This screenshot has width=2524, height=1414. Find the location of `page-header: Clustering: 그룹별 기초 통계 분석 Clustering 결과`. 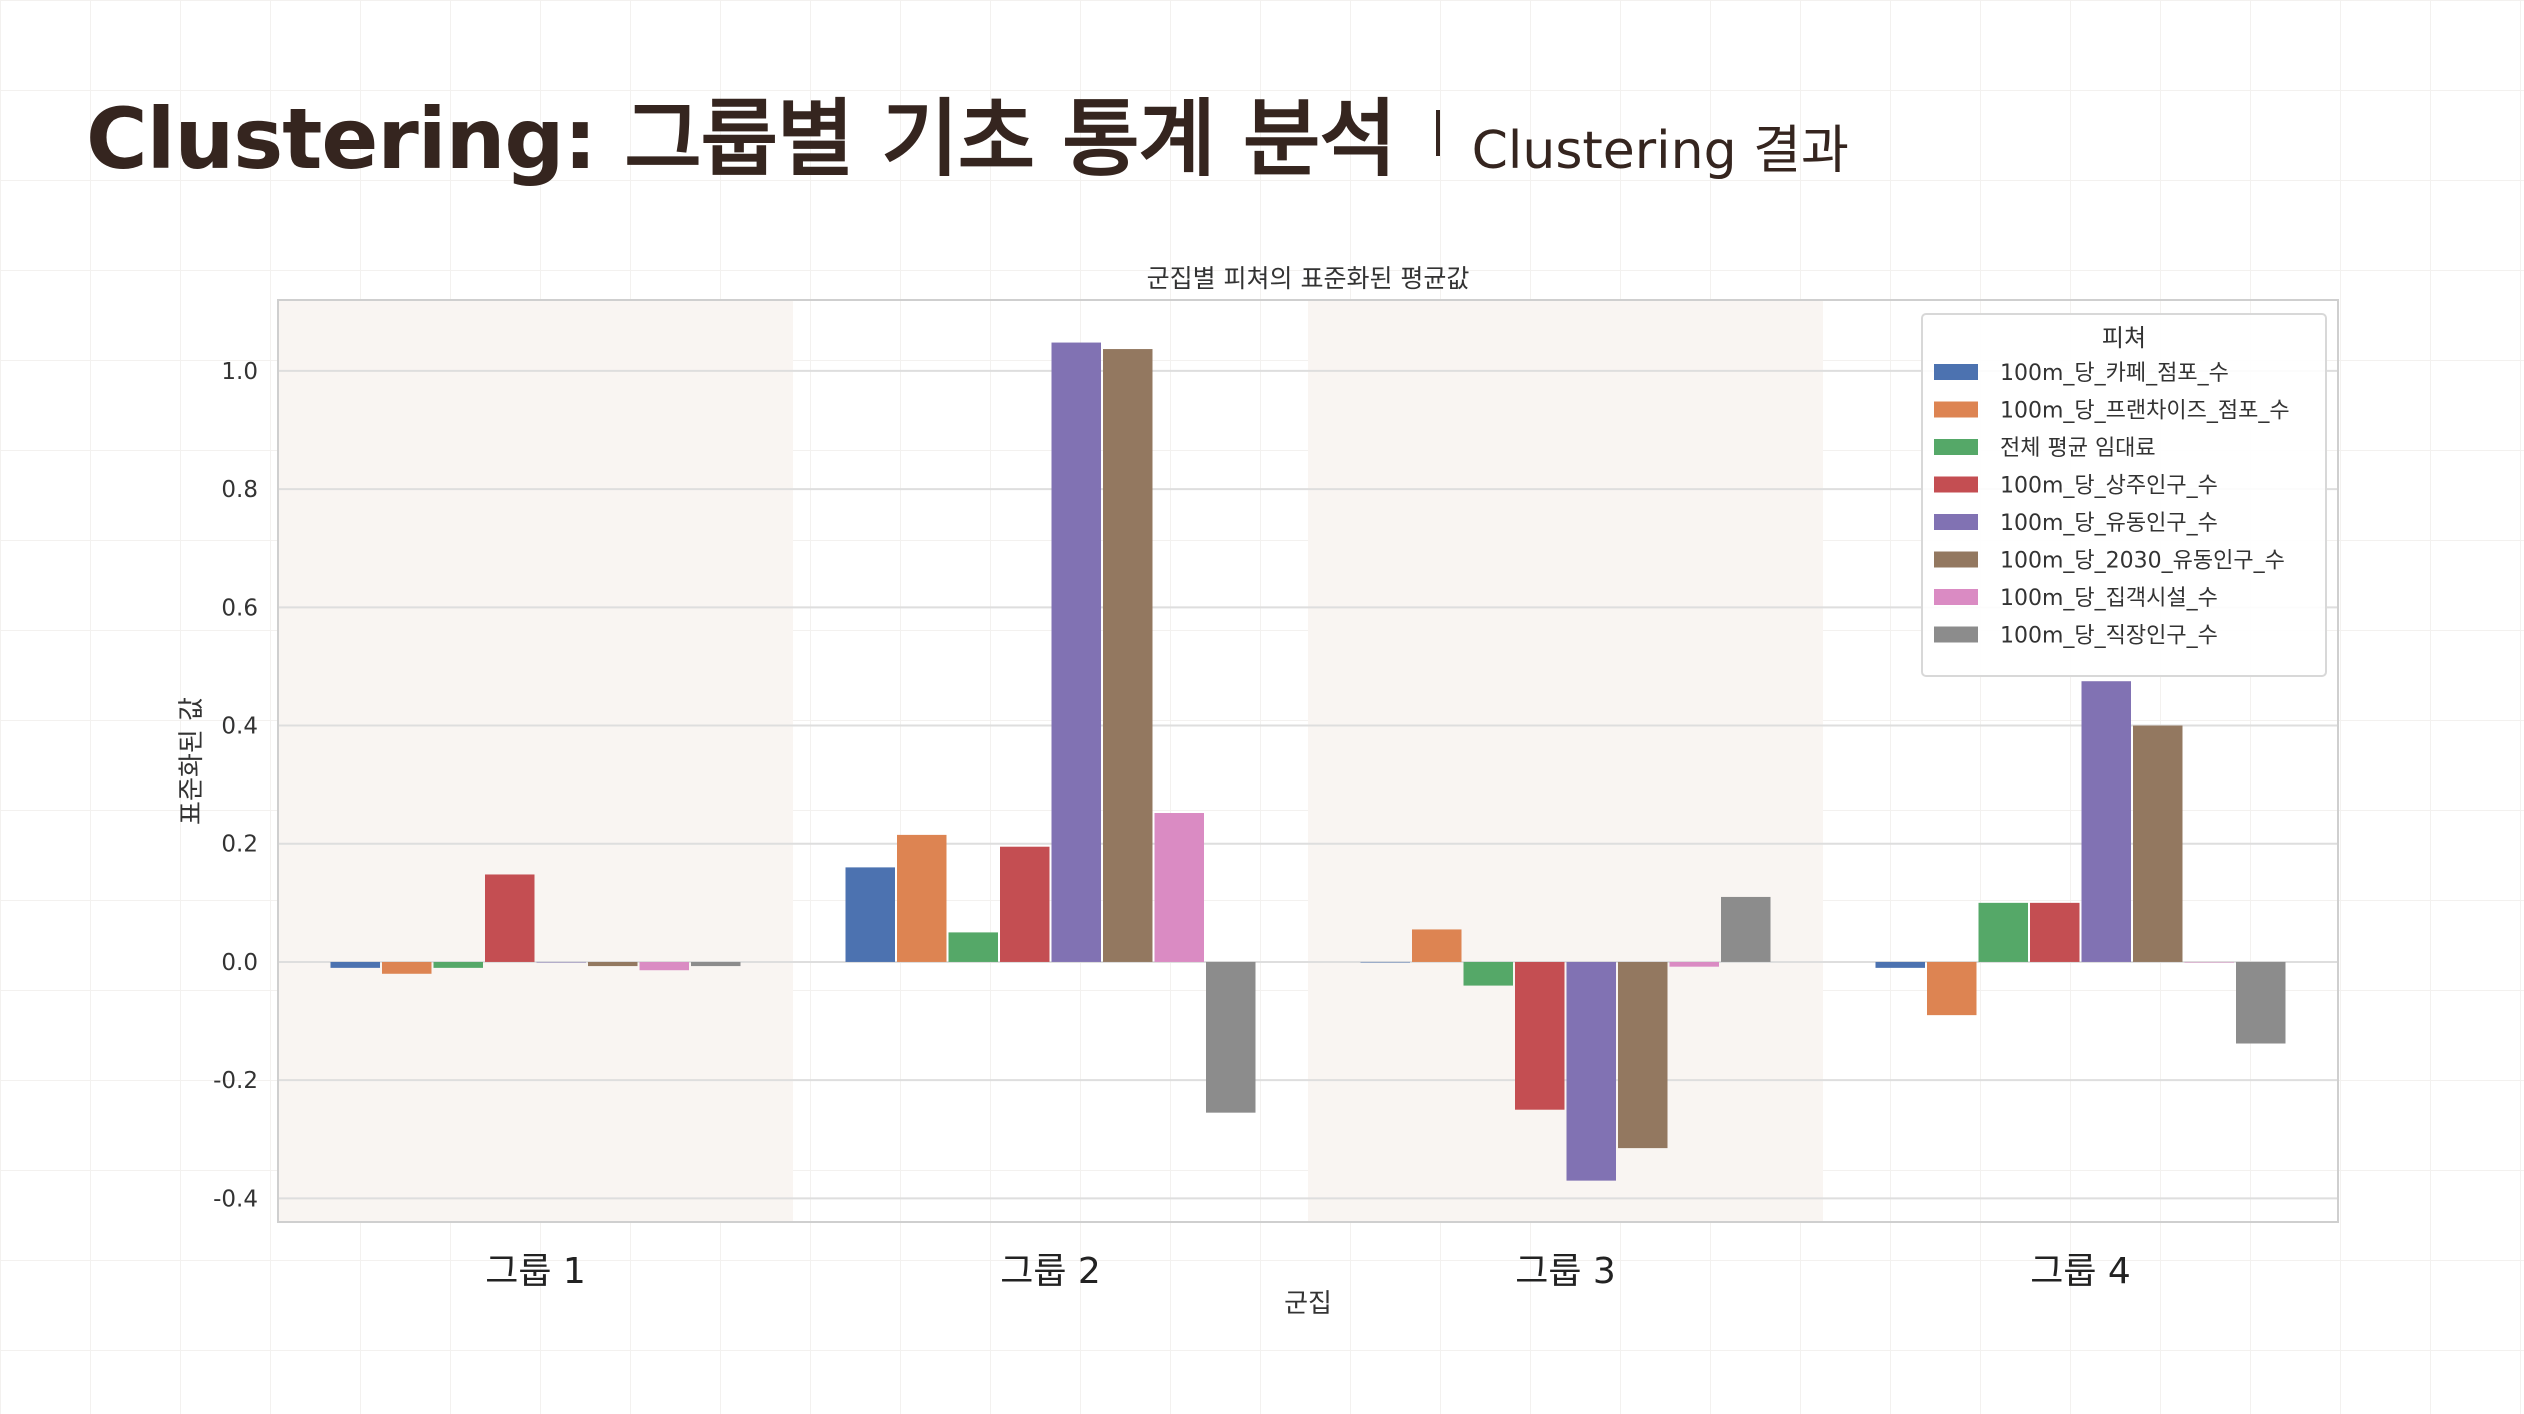

page-header: Clustering: 그룹별 기초 통계 분석 Clustering 결과 is located at coordinates (967, 132).